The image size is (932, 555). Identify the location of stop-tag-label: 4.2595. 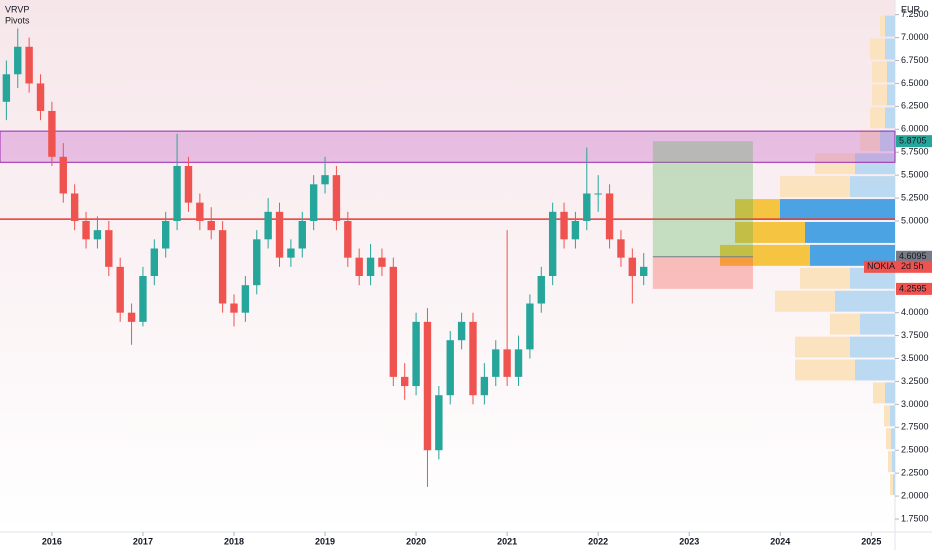
(913, 288).